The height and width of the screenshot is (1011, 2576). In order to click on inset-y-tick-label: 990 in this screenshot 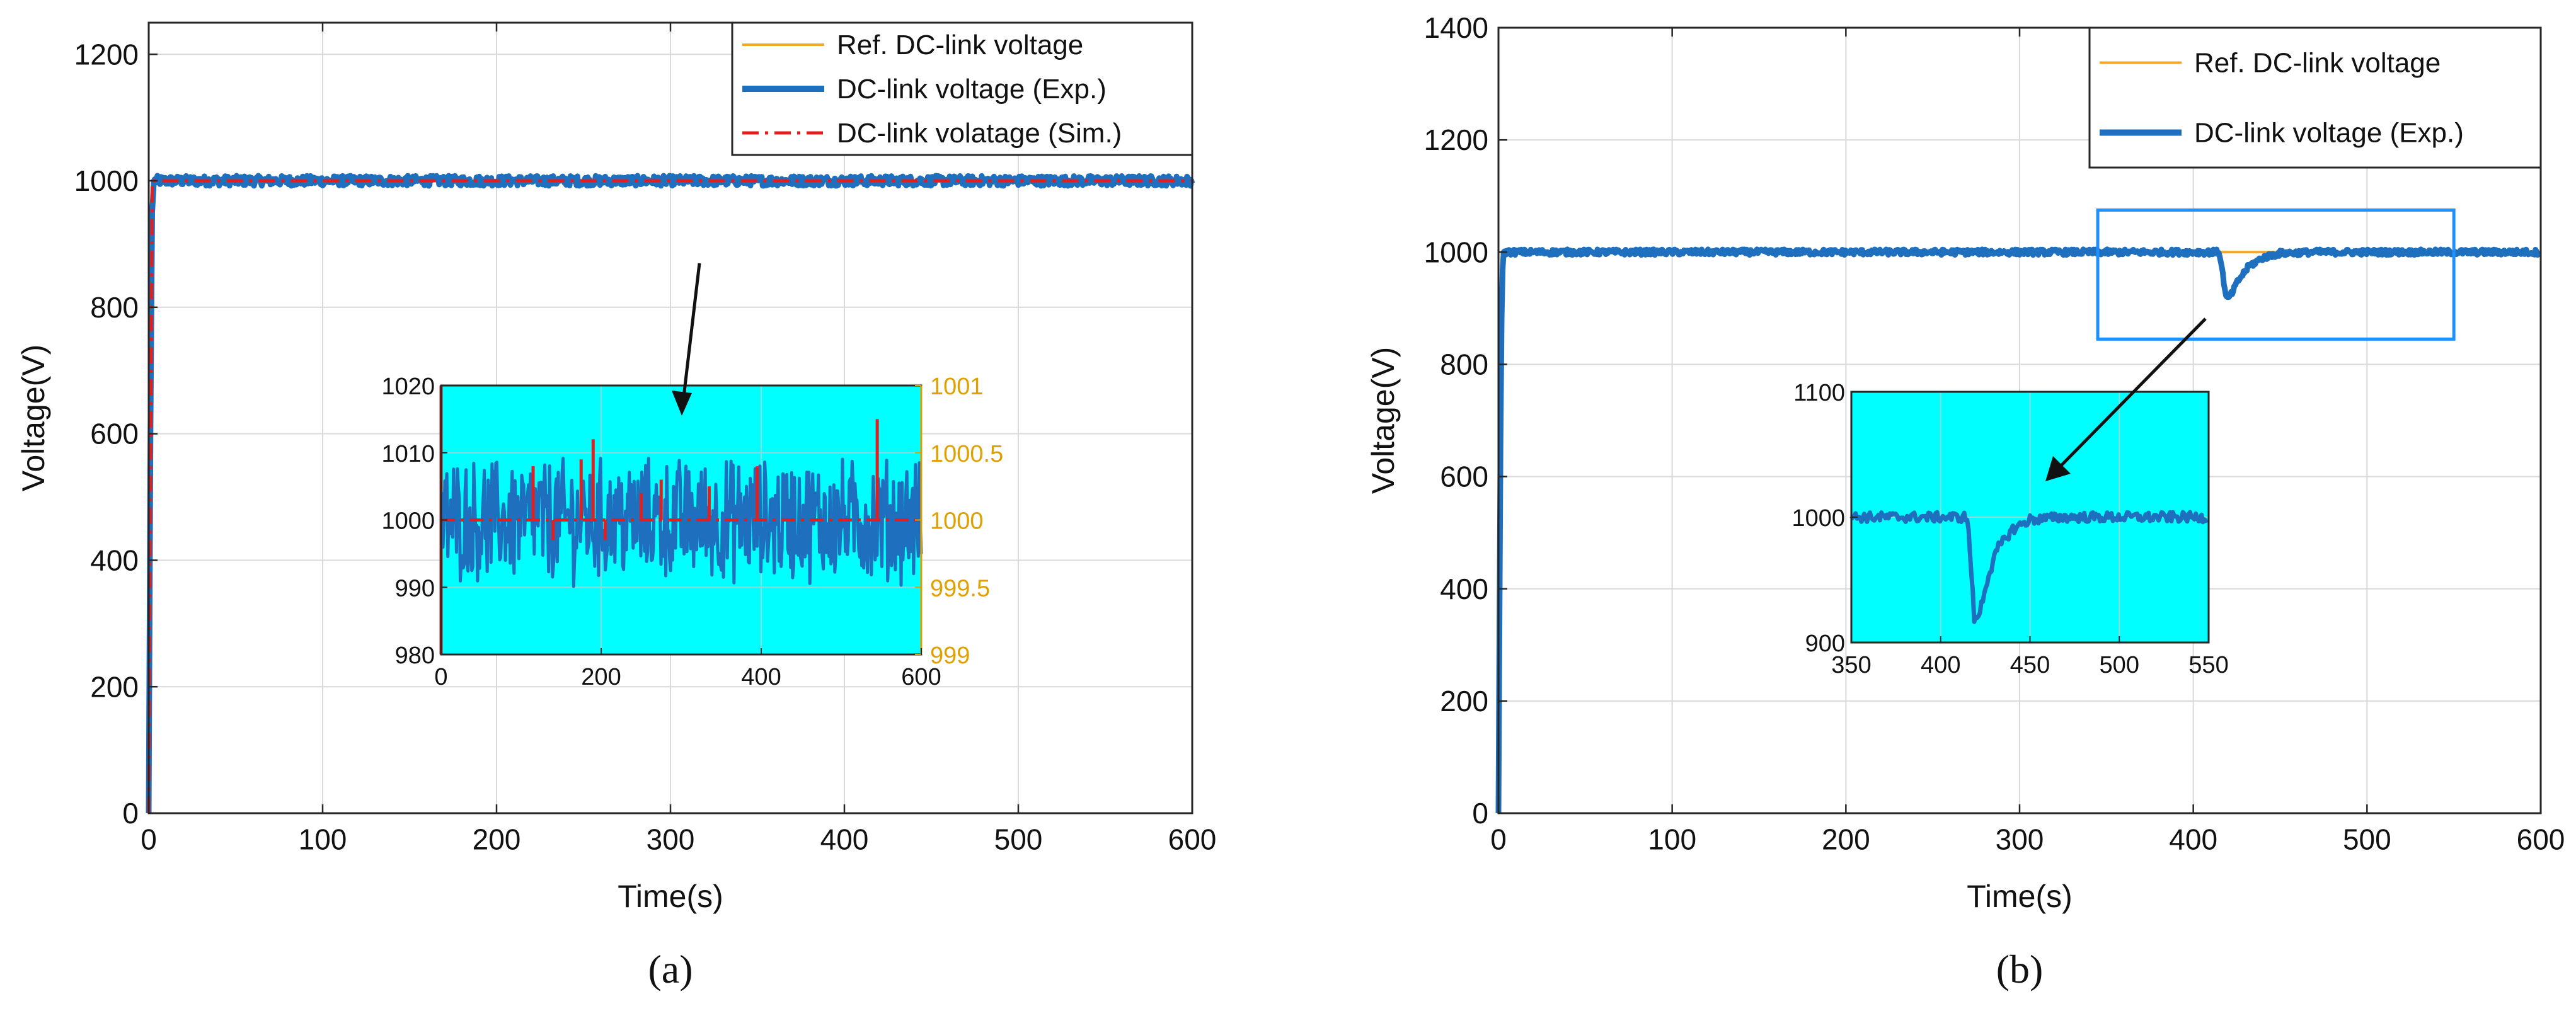, I will do `click(415, 588)`.